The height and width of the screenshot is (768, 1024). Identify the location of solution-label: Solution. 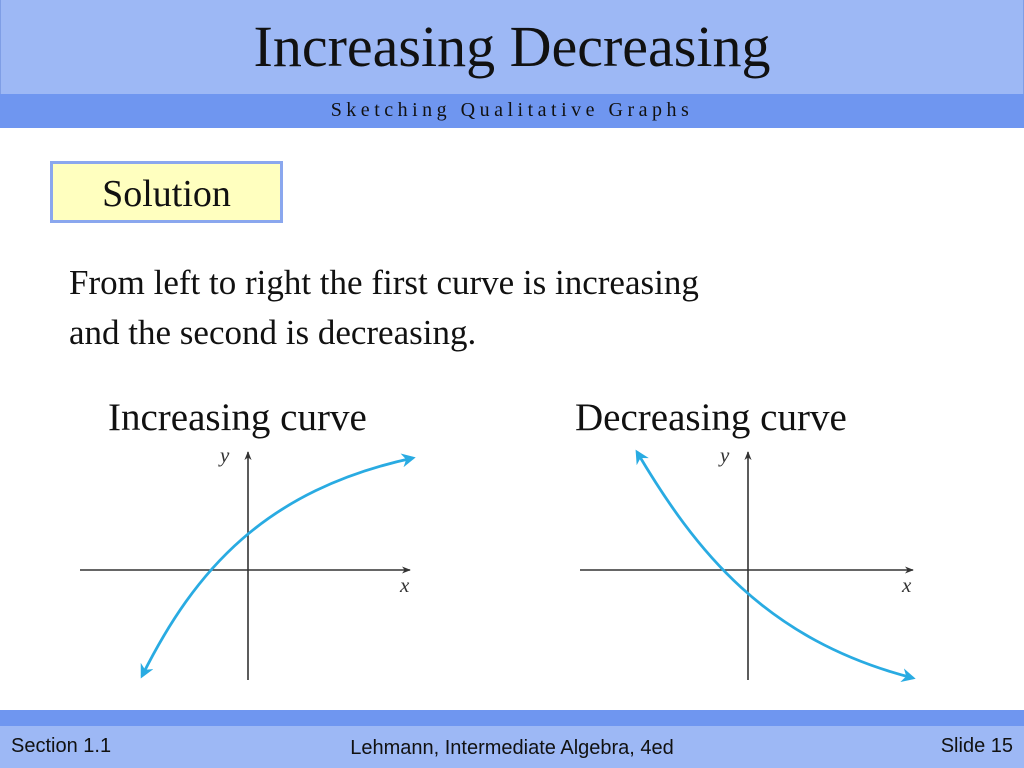
(166, 194).